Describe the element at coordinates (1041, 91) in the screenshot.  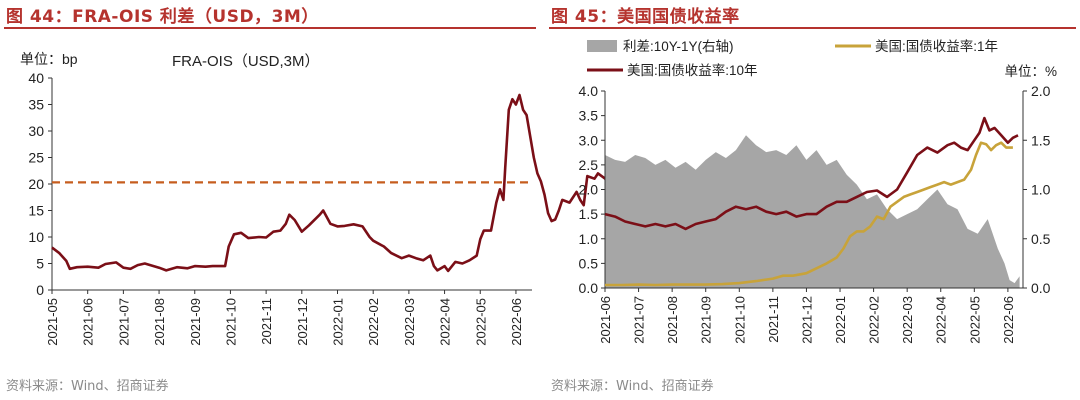
I see `y-tick-label-right: 2.0` at that location.